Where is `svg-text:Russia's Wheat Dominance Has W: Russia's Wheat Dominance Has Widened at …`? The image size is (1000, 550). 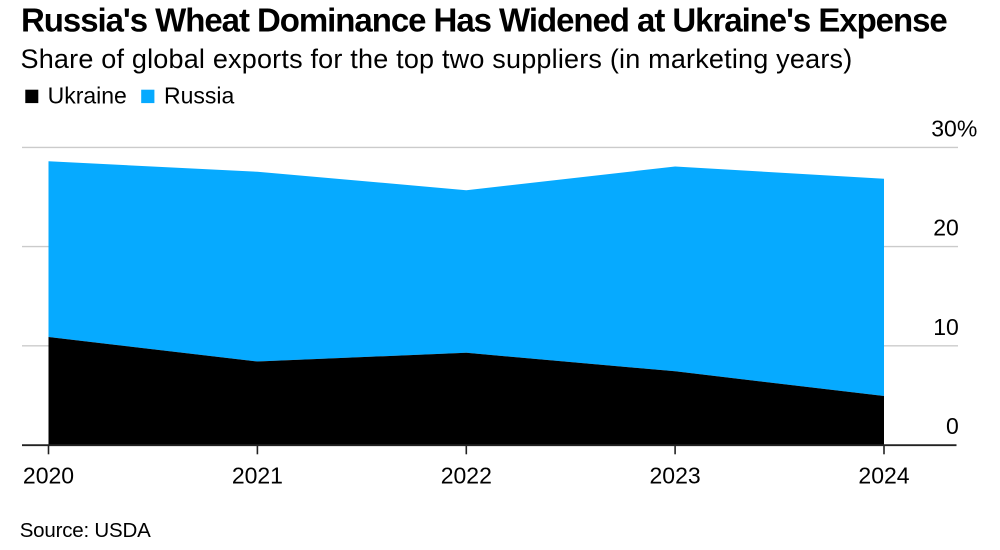
svg-text:Russia's Wheat Dominance Has W: Russia's Wheat Dominance Has Widened at … is located at coordinates (484, 19).